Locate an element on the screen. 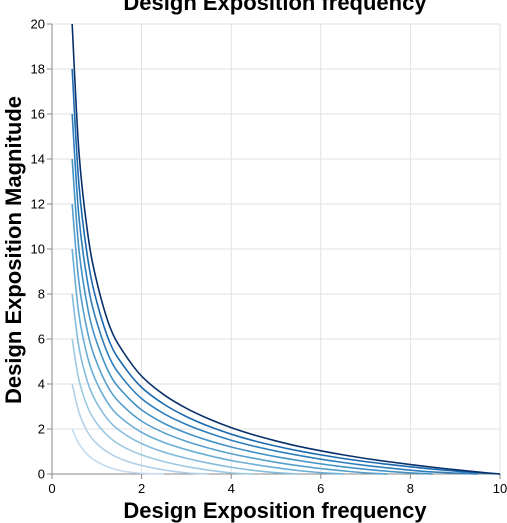 The width and height of the screenshot is (507, 523). y-tick-label: 18 is located at coordinates (38, 69).